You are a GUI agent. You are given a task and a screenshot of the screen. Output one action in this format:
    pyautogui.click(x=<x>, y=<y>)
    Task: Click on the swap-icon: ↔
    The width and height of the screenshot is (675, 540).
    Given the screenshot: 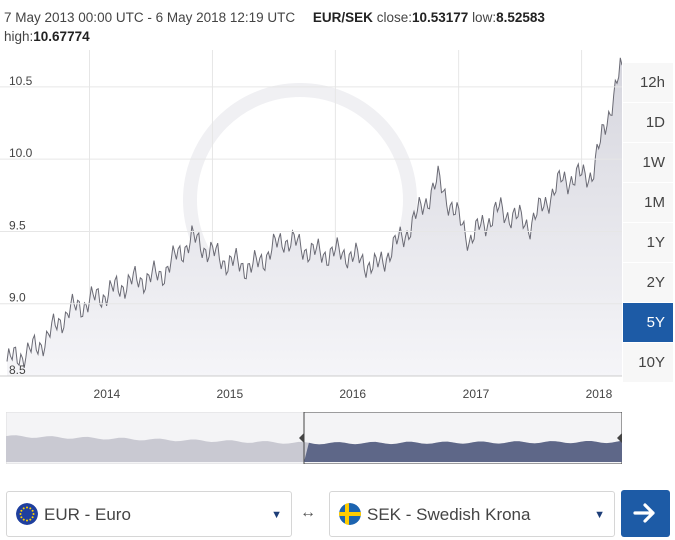 What is the action you would take?
    pyautogui.click(x=308, y=512)
    